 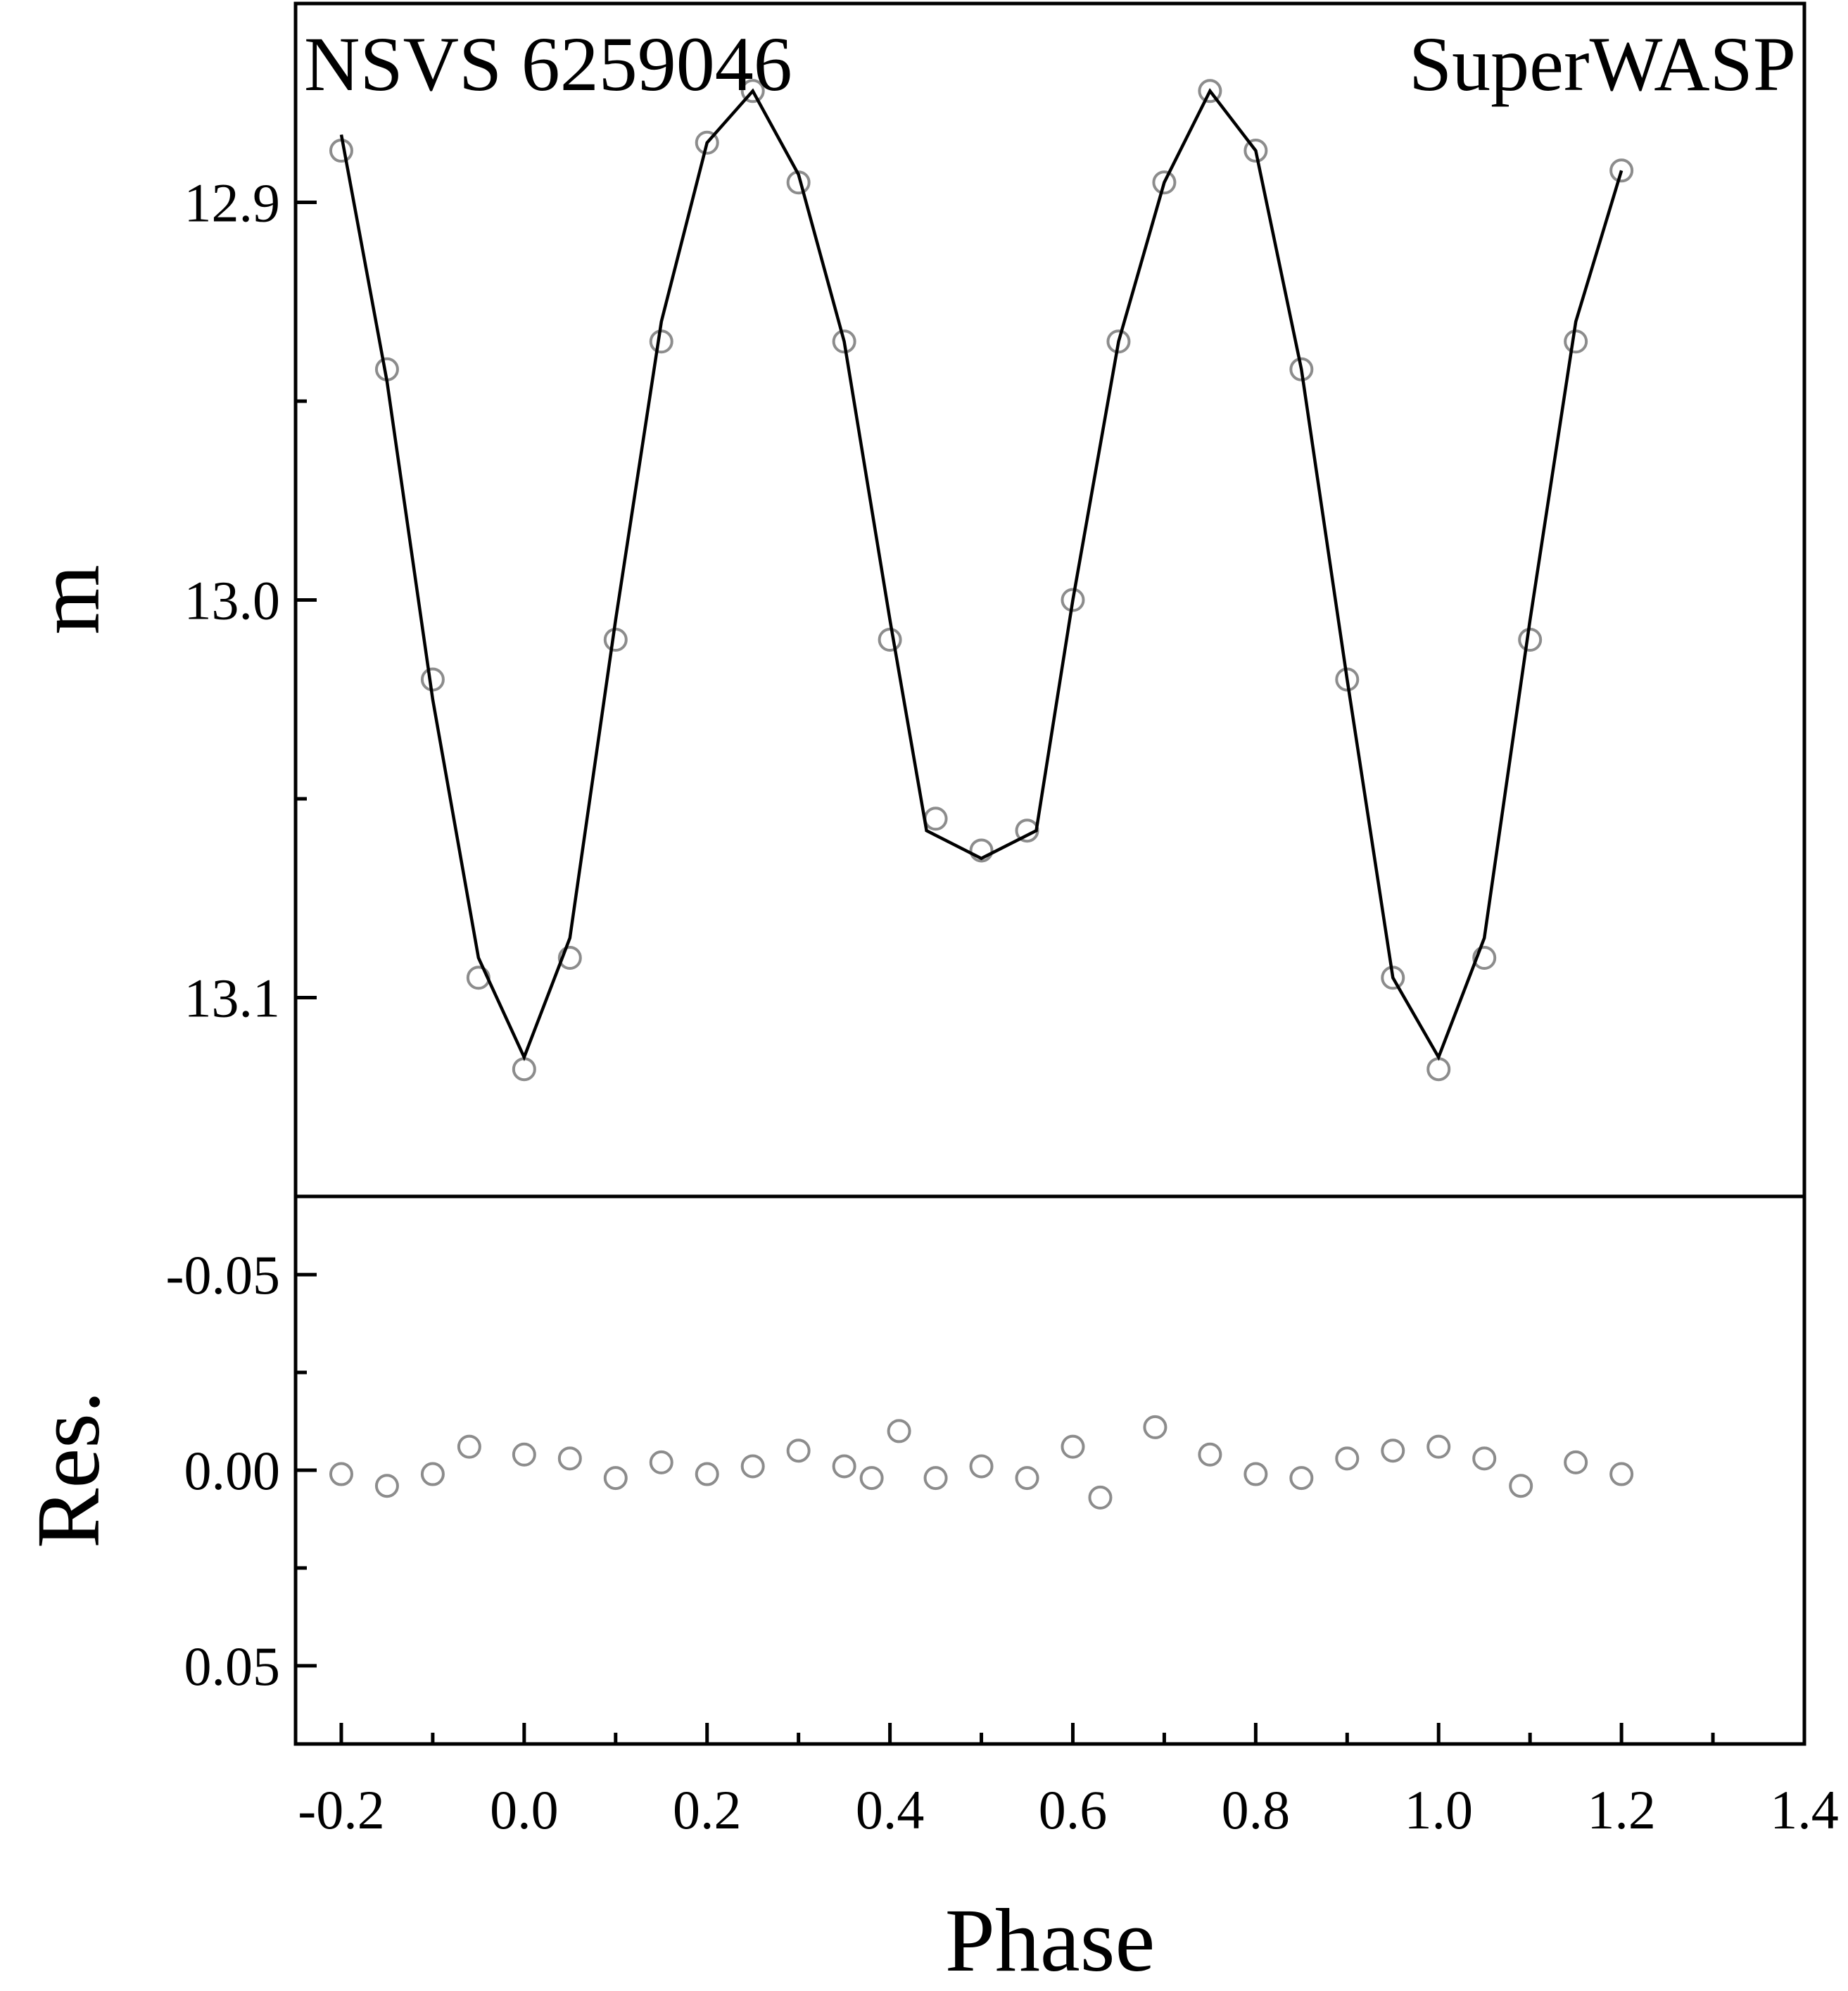 What do you see at coordinates (233, 1667) in the screenshot?
I see `y-tick-label: 0.05` at bounding box center [233, 1667].